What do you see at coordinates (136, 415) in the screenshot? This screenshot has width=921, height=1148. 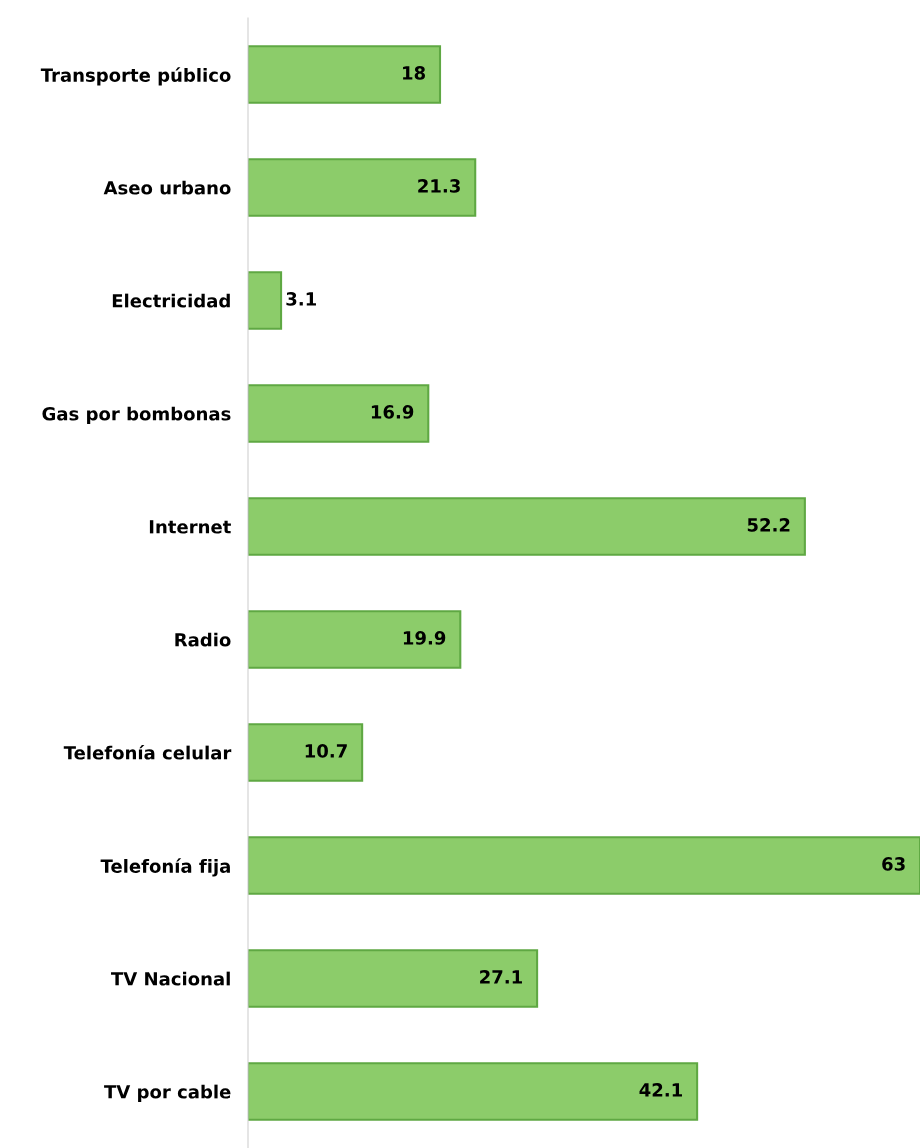 I see `y-tick-label: Gas por bombonas` at bounding box center [136, 415].